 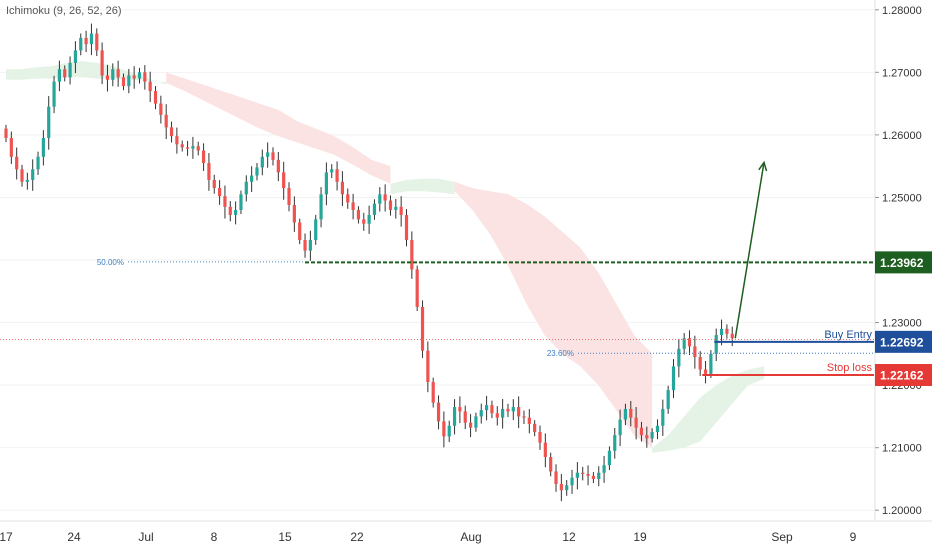 What do you see at coordinates (853, 537) in the screenshot?
I see `time-tick-label: 9` at bounding box center [853, 537].